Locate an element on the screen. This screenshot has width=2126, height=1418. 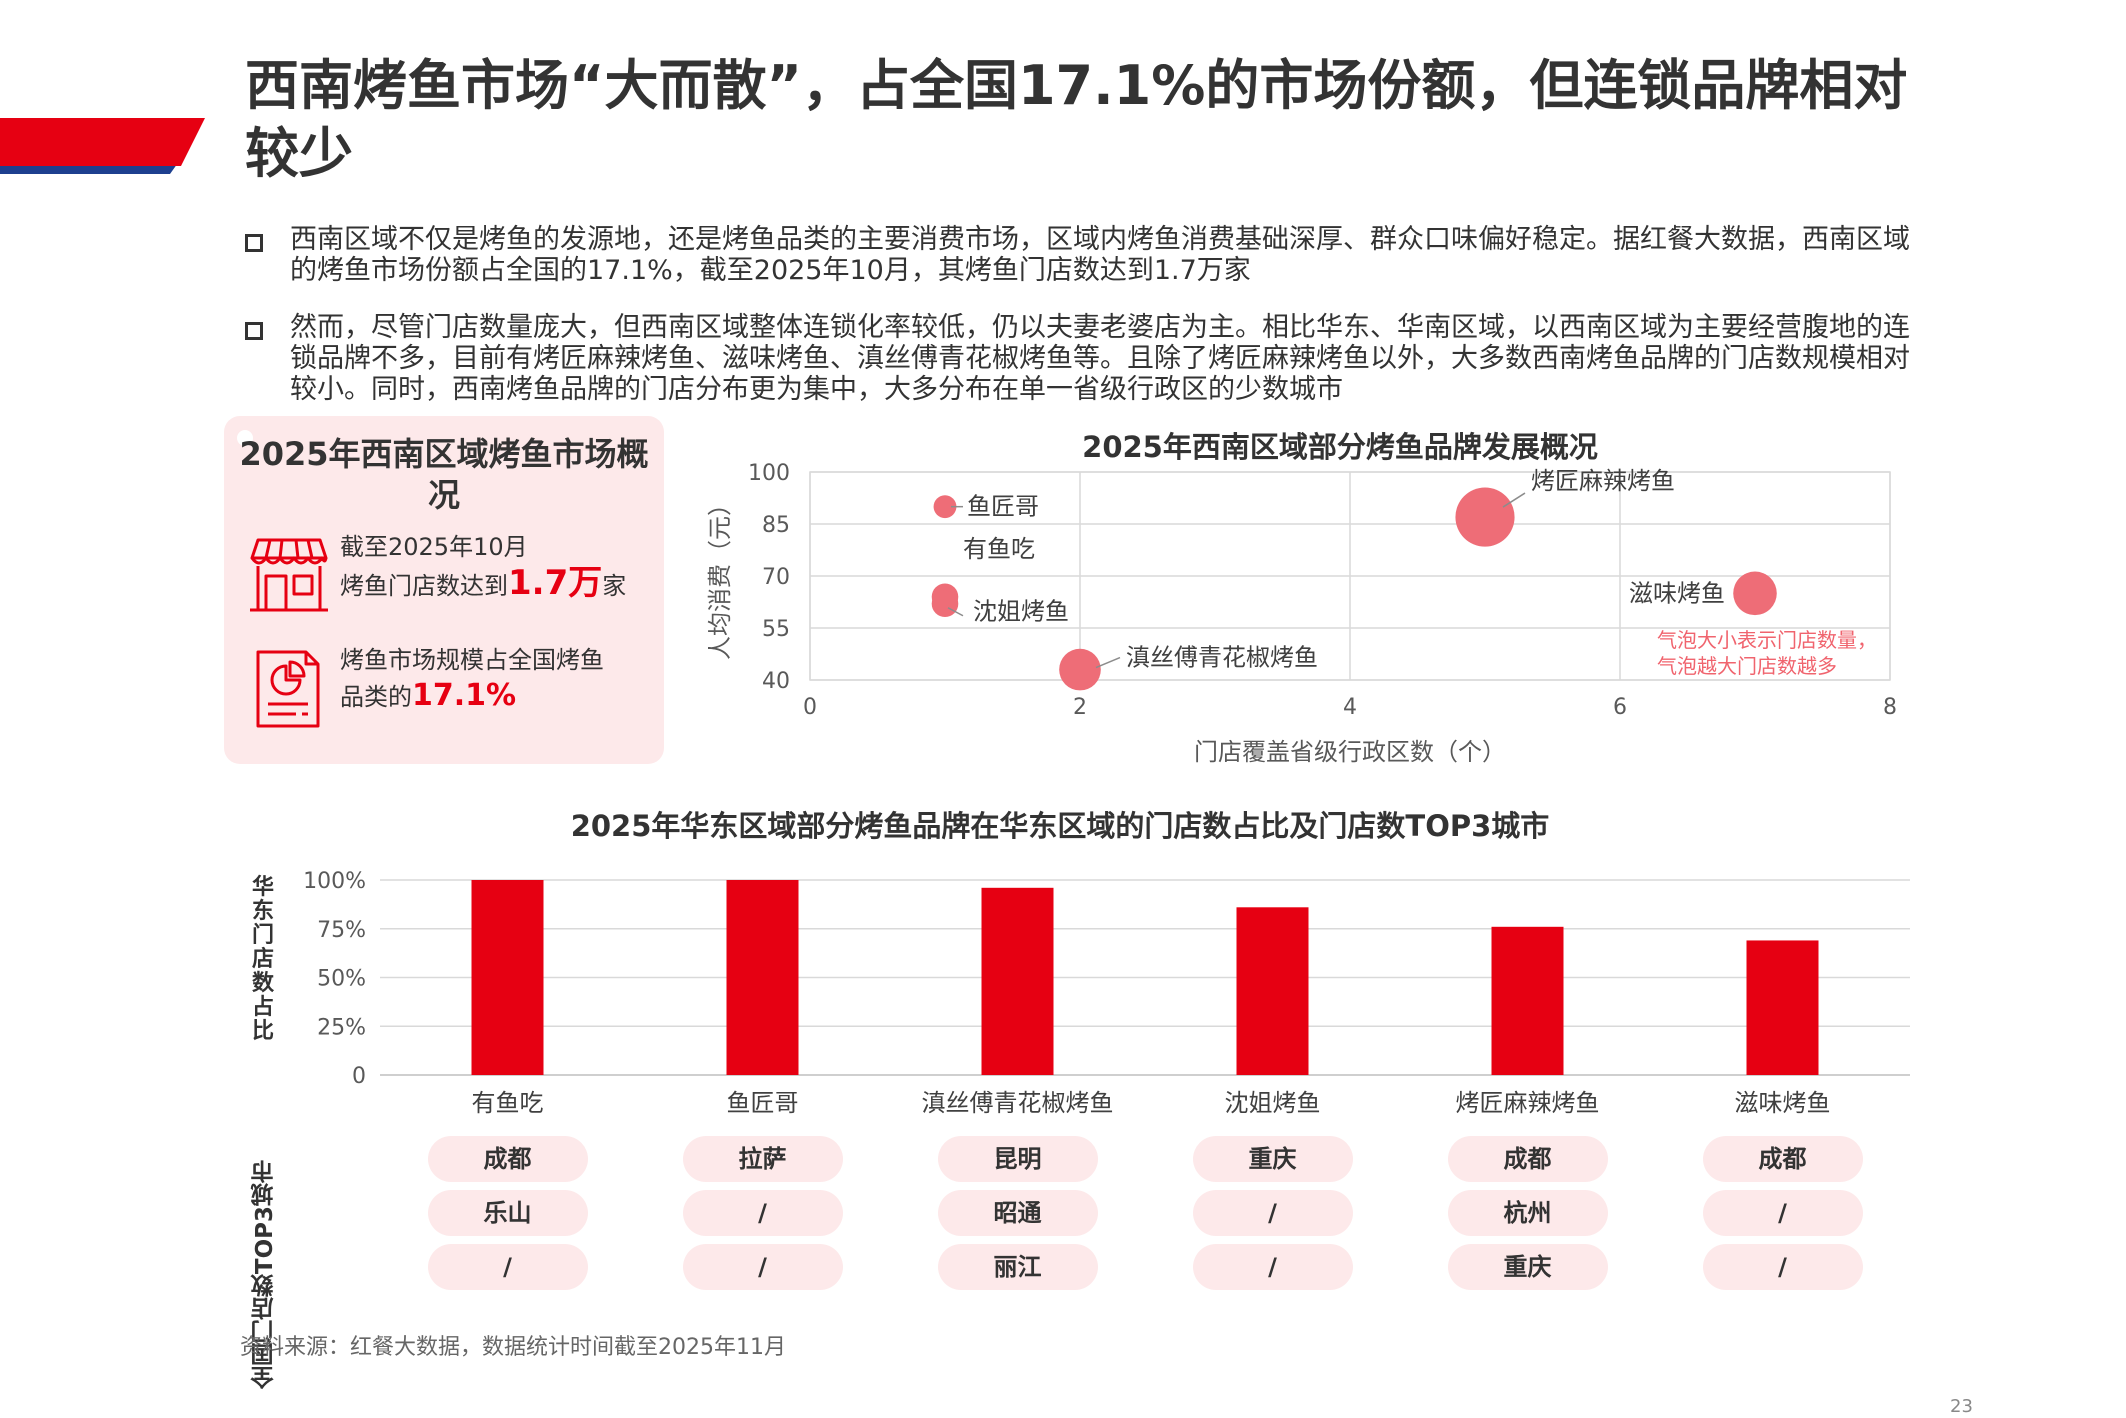
x-tick-label: 4 is located at coordinates (1350, 707).